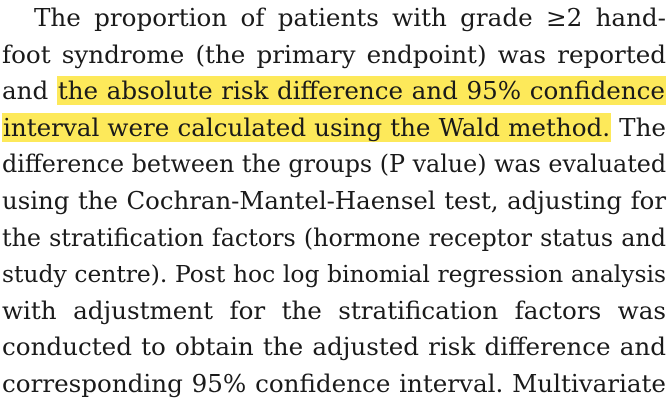 The height and width of the screenshot is (403, 672). Describe the element at coordinates (638, 127) in the screenshot. I see `text-line-4-plain: The` at that location.